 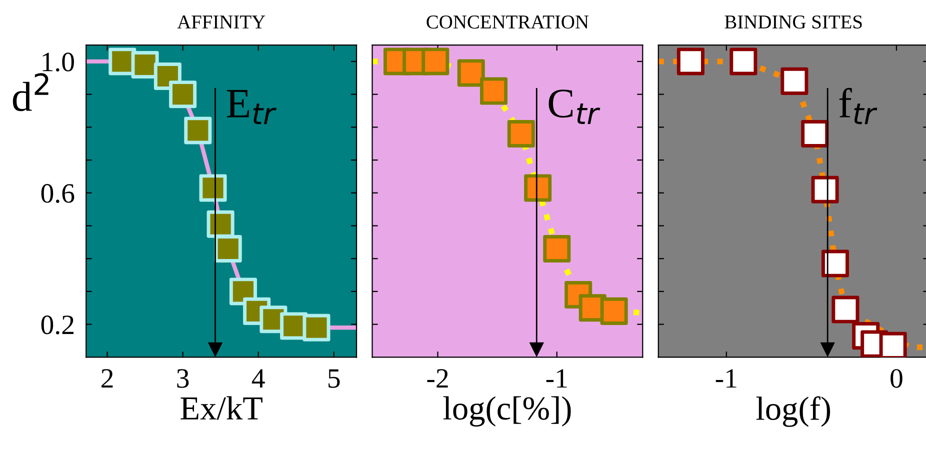 What do you see at coordinates (251, 107) in the screenshot?
I see `ref-line-label: E$_{tr}$` at bounding box center [251, 107].